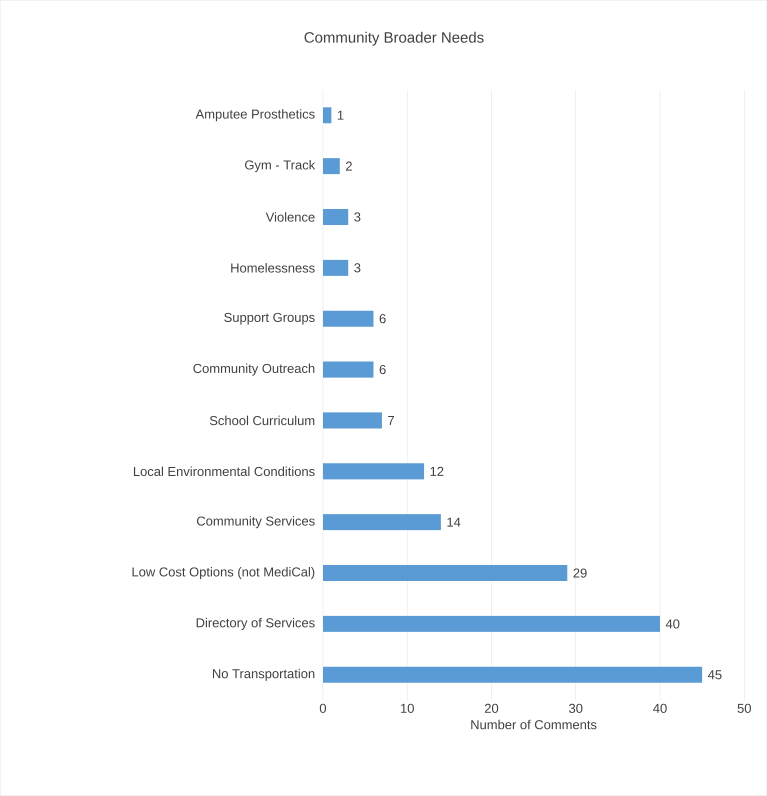 The width and height of the screenshot is (767, 796). I want to click on y-tick-label: Gym - Track, so click(280, 166).